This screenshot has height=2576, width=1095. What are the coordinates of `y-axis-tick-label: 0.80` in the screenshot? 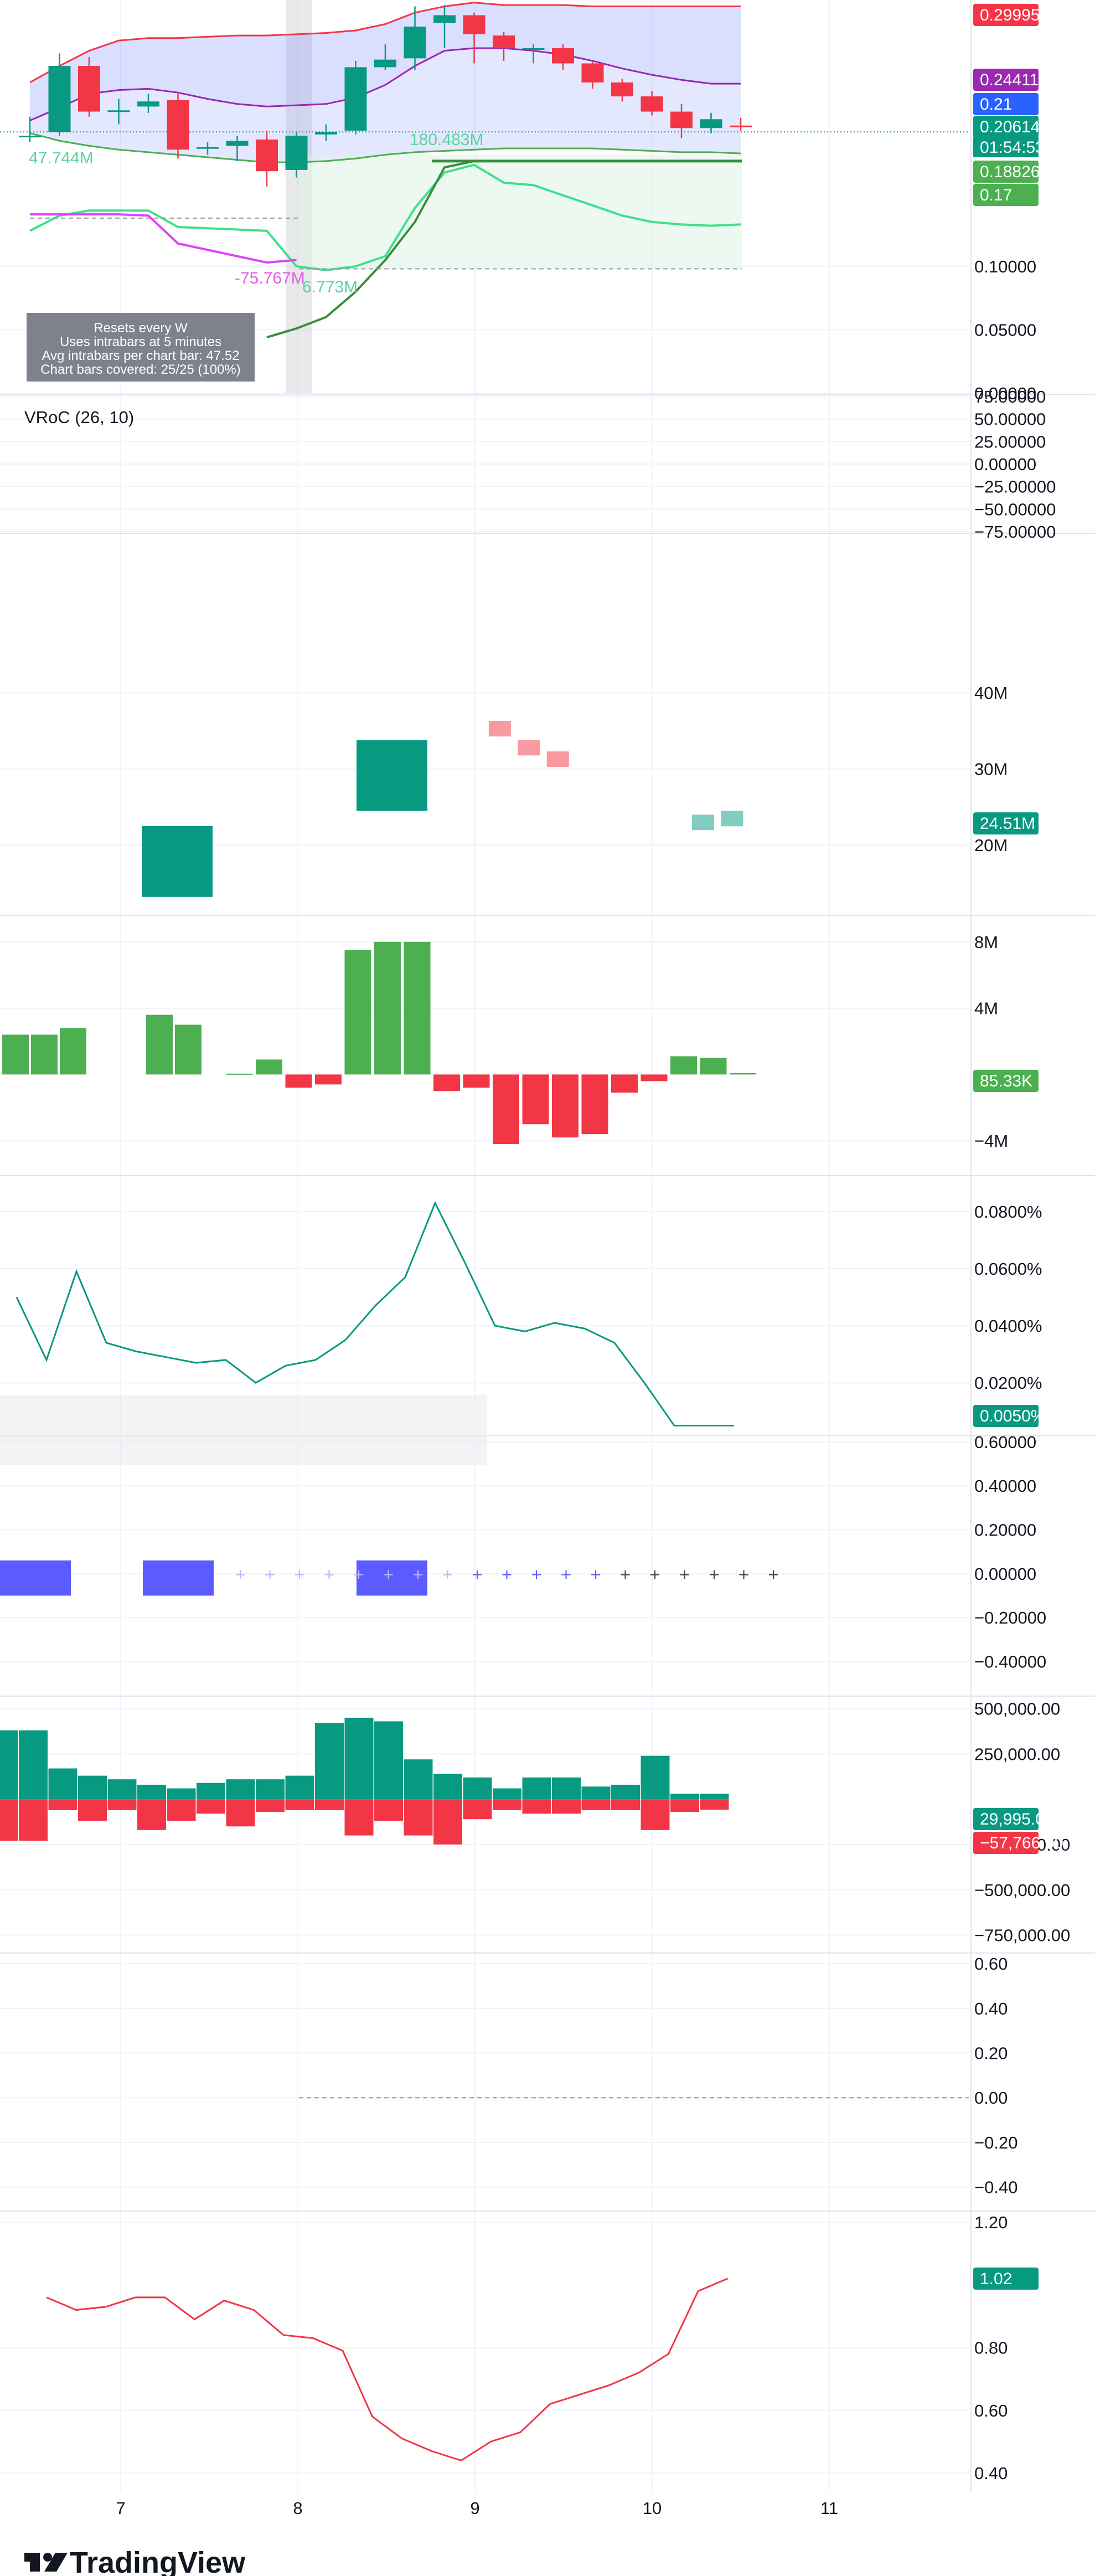 It's located at (991, 2348).